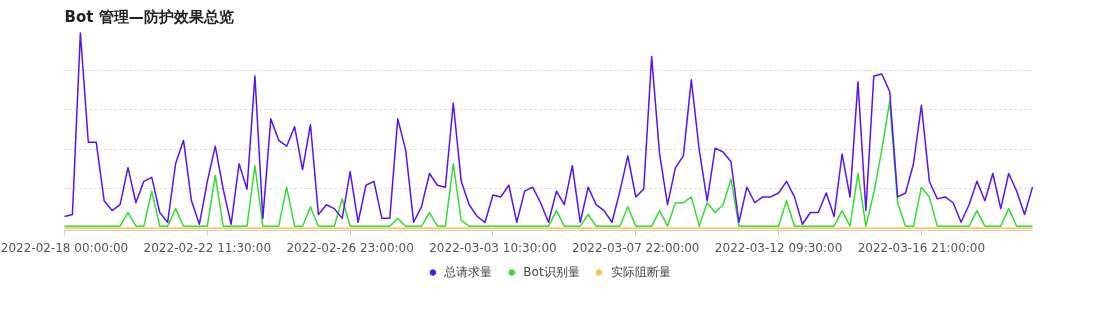 This screenshot has width=1100, height=321. I want to click on x-tick-label: 2022-02-26 23:00:00, so click(350, 247).